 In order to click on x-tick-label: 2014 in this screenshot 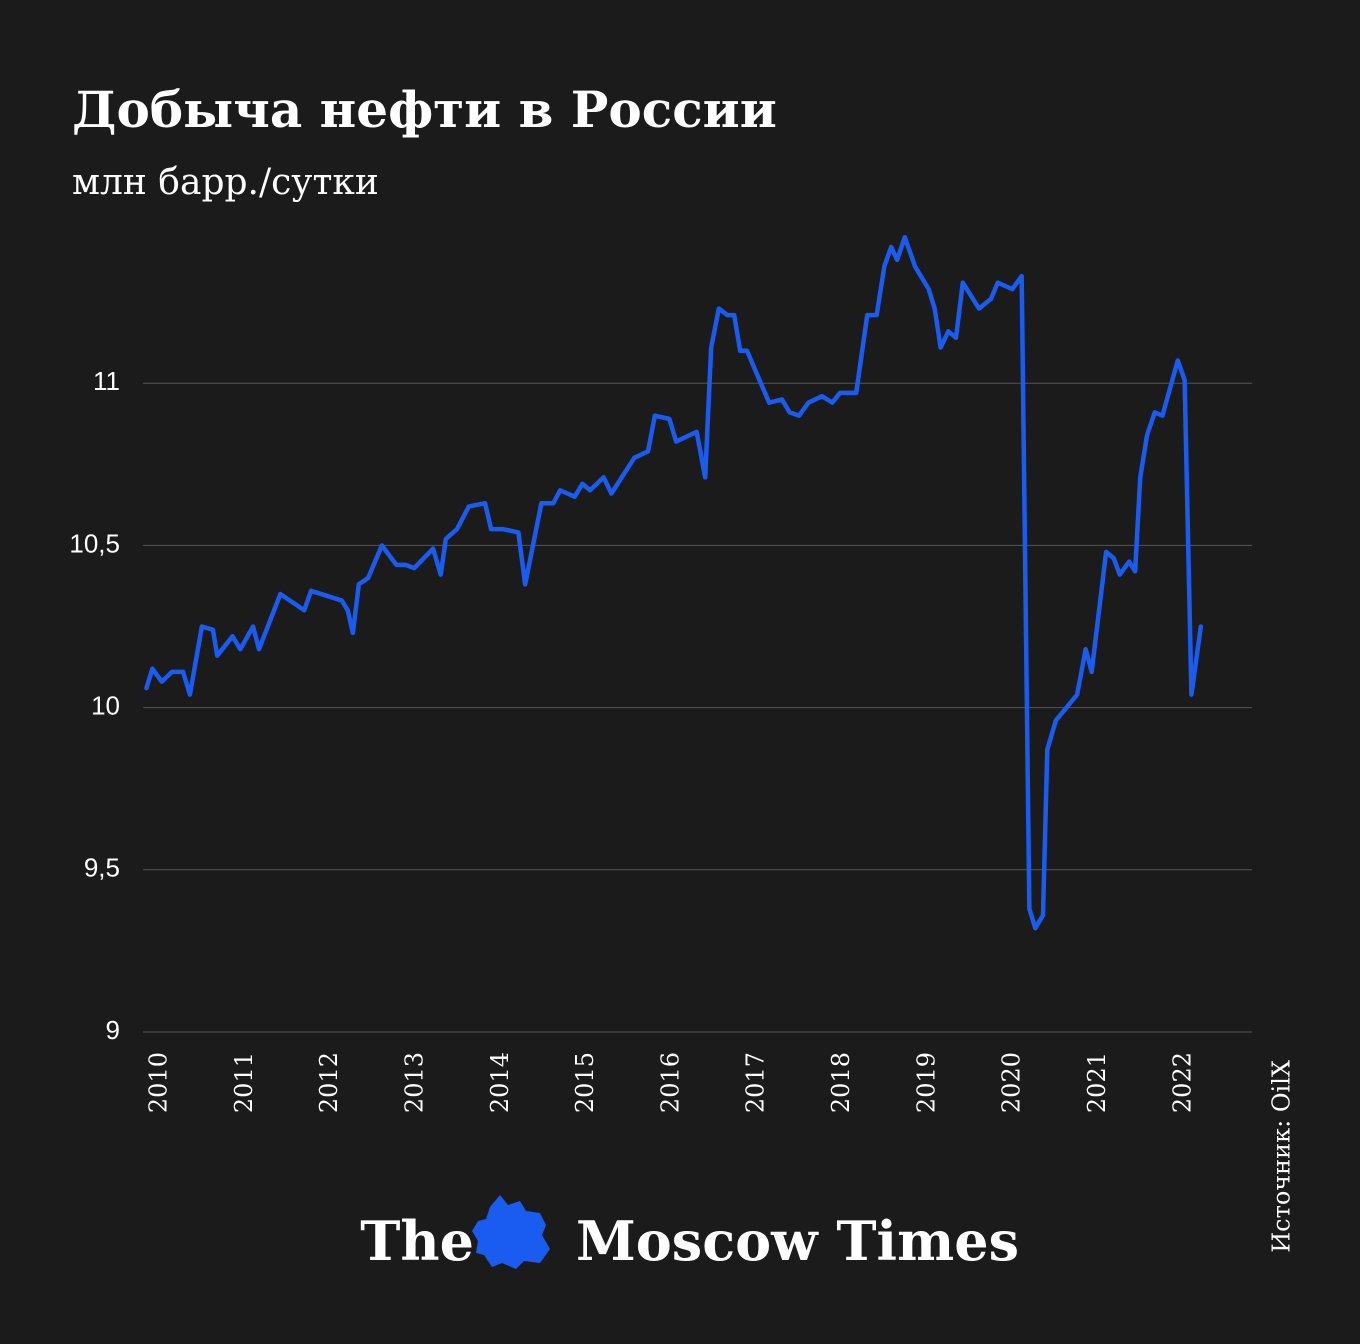, I will do `click(500, 1082)`.